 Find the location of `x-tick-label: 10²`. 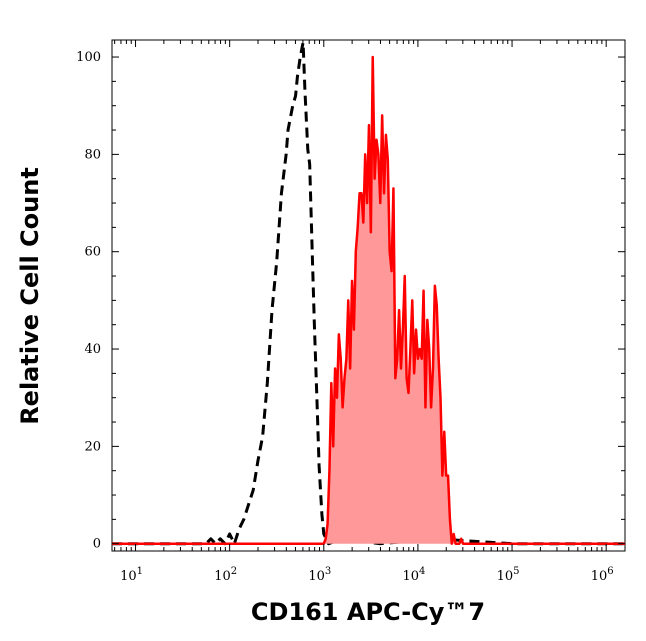

x-tick-label: 10² is located at coordinates (225, 575).